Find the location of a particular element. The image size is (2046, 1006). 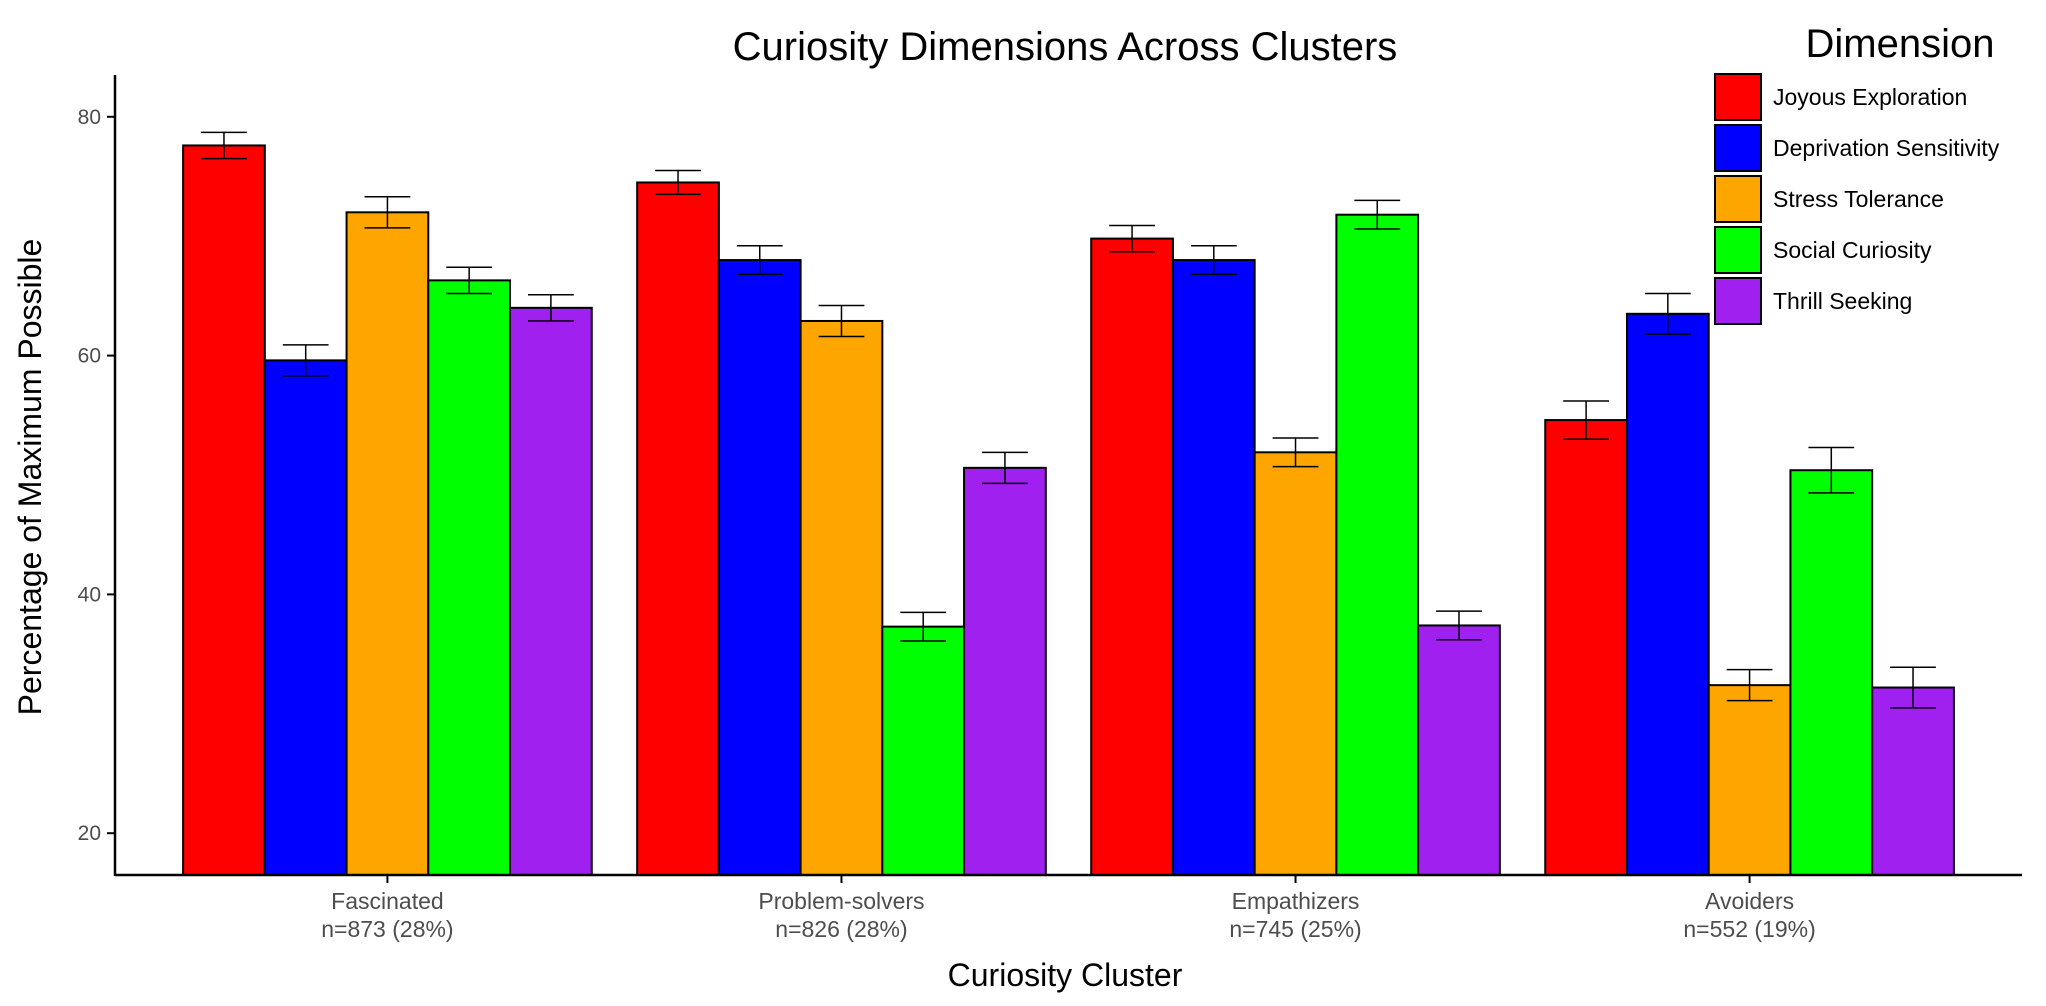

bar-empathizers-thrill-seeking is located at coordinates (1459, 750).